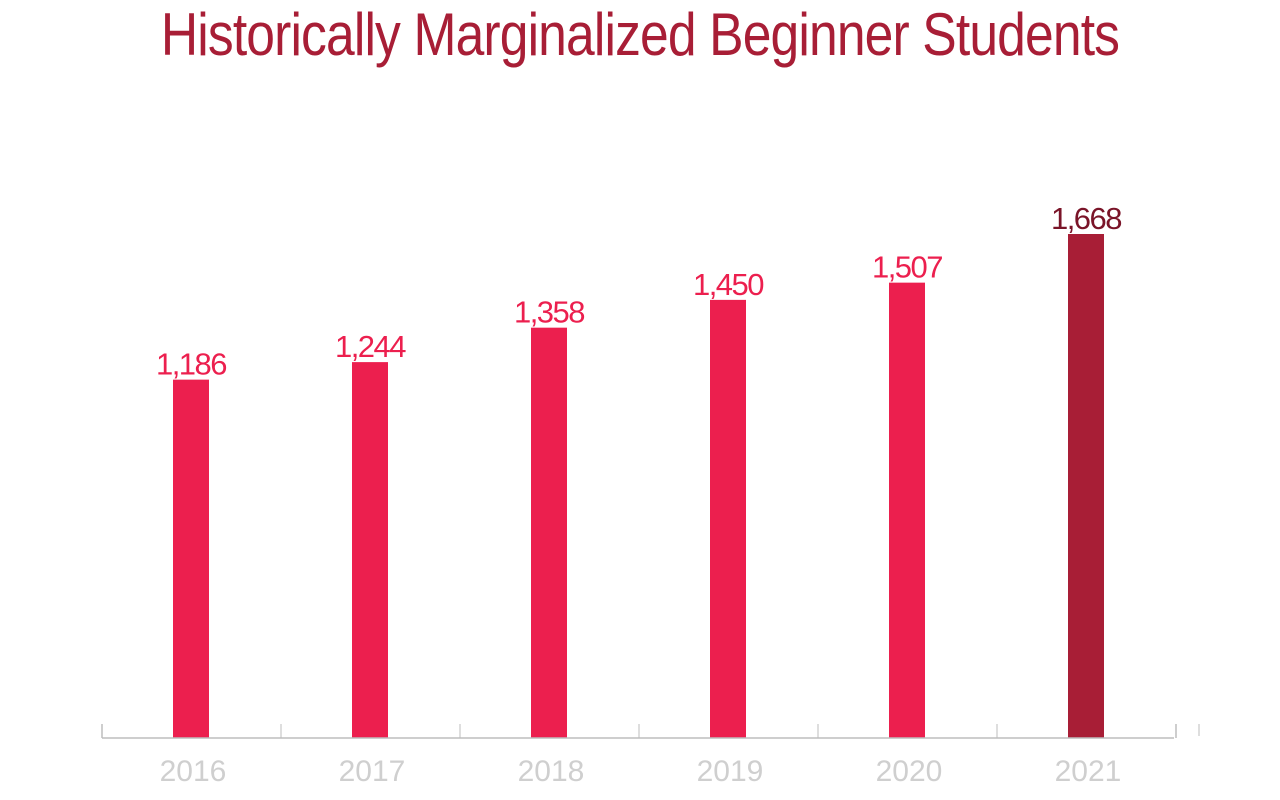 This screenshot has height=800, width=1280. What do you see at coordinates (191, 558) in the screenshot?
I see `bar-2016` at bounding box center [191, 558].